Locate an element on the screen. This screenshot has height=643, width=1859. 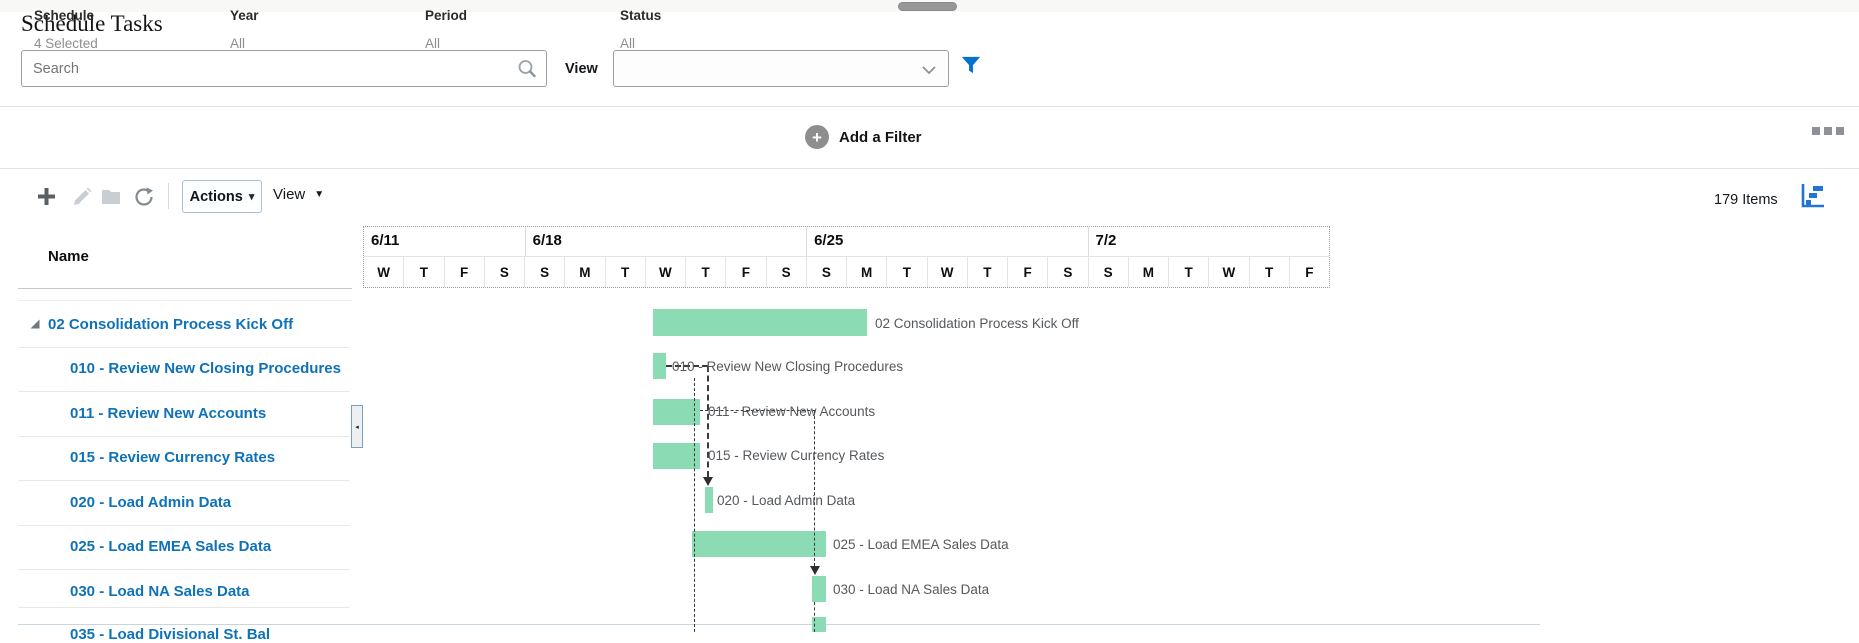
task-name-link: 030 - Load NA Sales Data is located at coordinates (160, 591).